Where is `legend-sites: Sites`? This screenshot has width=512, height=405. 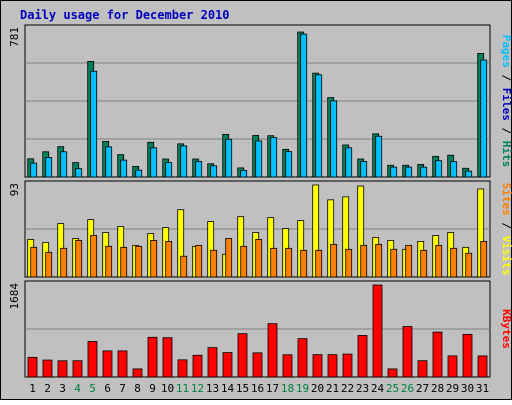
legend-sites: Sites is located at coordinates (506, 199).